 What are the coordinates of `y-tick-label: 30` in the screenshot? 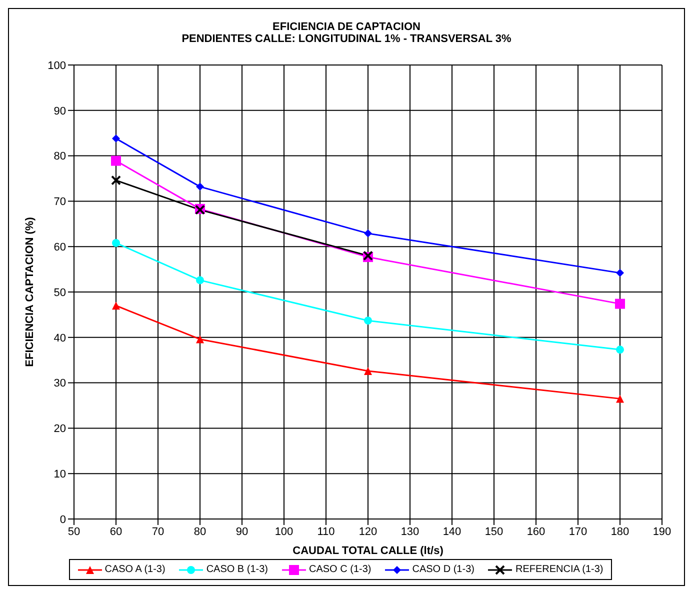 It's located at (60, 384).